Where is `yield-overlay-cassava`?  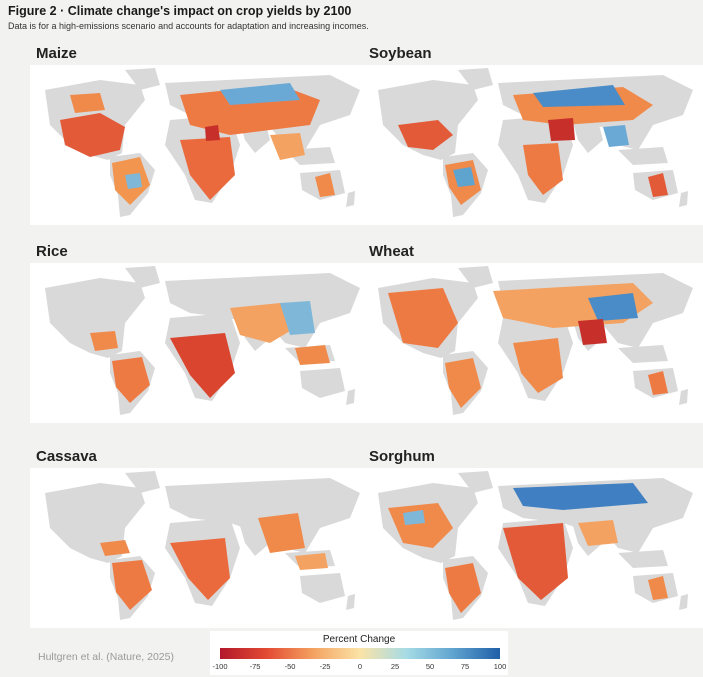 yield-overlay-cassava is located at coordinates (214, 561).